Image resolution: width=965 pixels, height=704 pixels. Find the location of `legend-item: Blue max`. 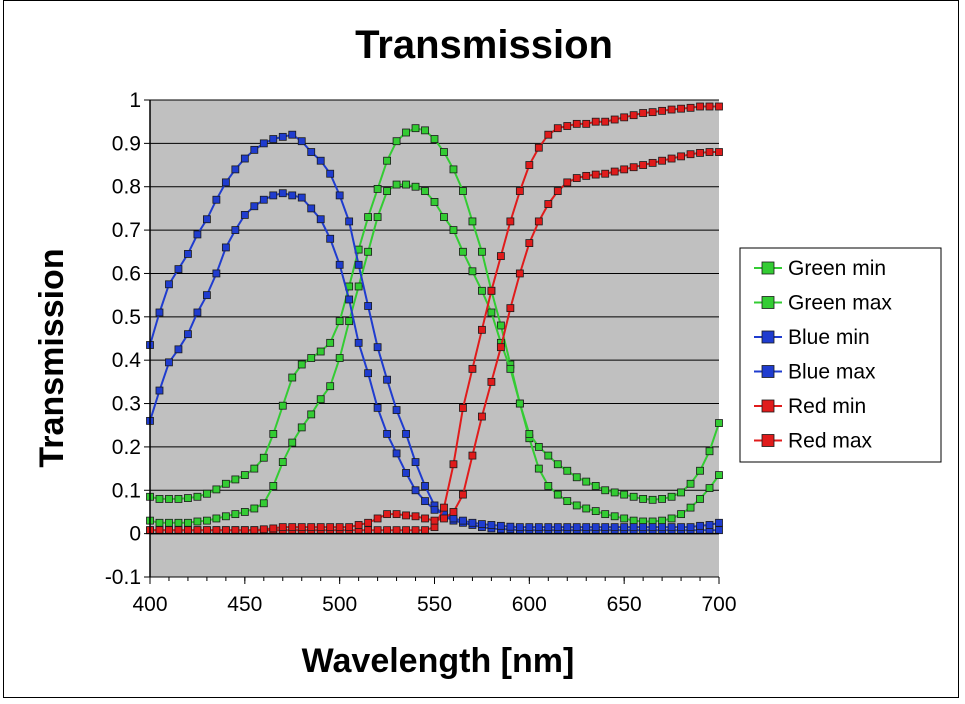

legend-item: Blue max is located at coordinates (815, 372).